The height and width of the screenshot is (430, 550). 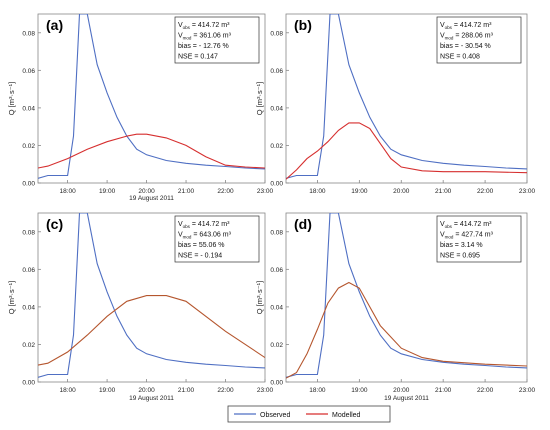 I want to click on stats-line: bias = - 30.54 %, so click(x=465, y=46).